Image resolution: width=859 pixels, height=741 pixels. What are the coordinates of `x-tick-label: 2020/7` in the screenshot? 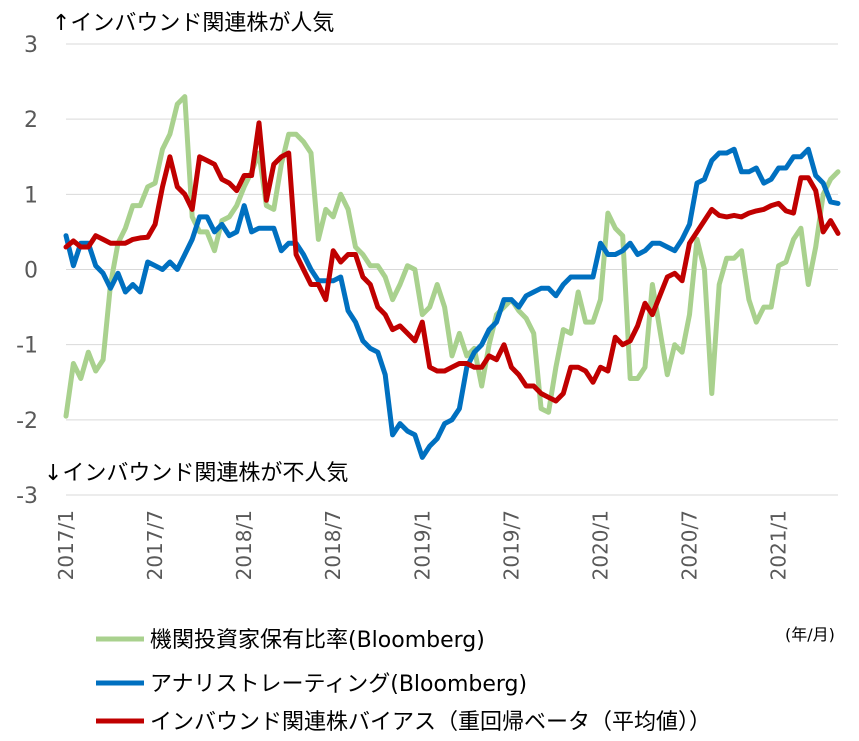 It's located at (690, 545).